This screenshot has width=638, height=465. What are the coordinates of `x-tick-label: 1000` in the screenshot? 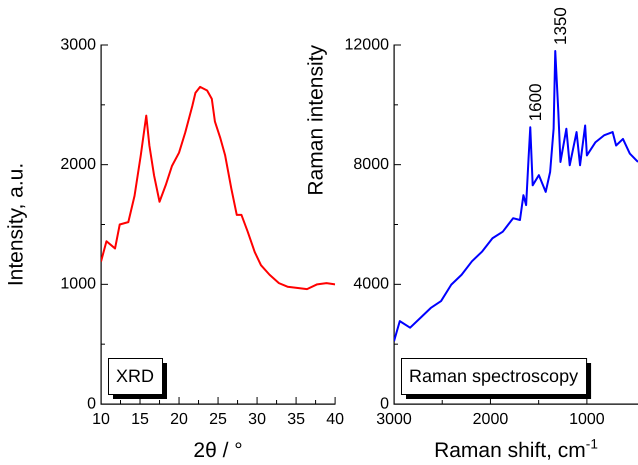 It's located at (587, 419).